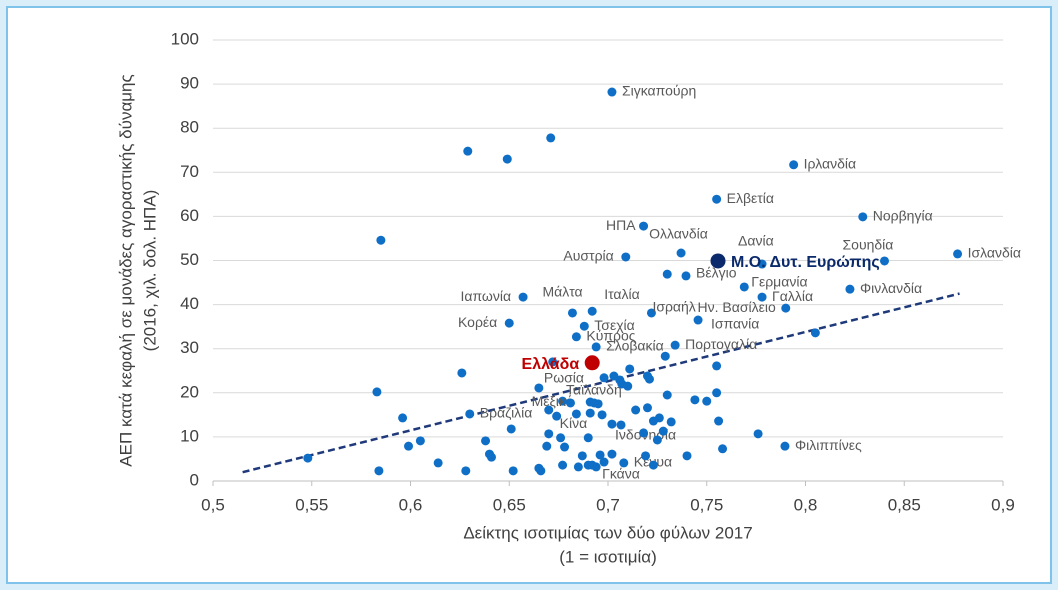 Image resolution: width=1058 pixels, height=590 pixels. What do you see at coordinates (678, 234) in the screenshot?
I see `point-label: Ολλανδία` at bounding box center [678, 234].